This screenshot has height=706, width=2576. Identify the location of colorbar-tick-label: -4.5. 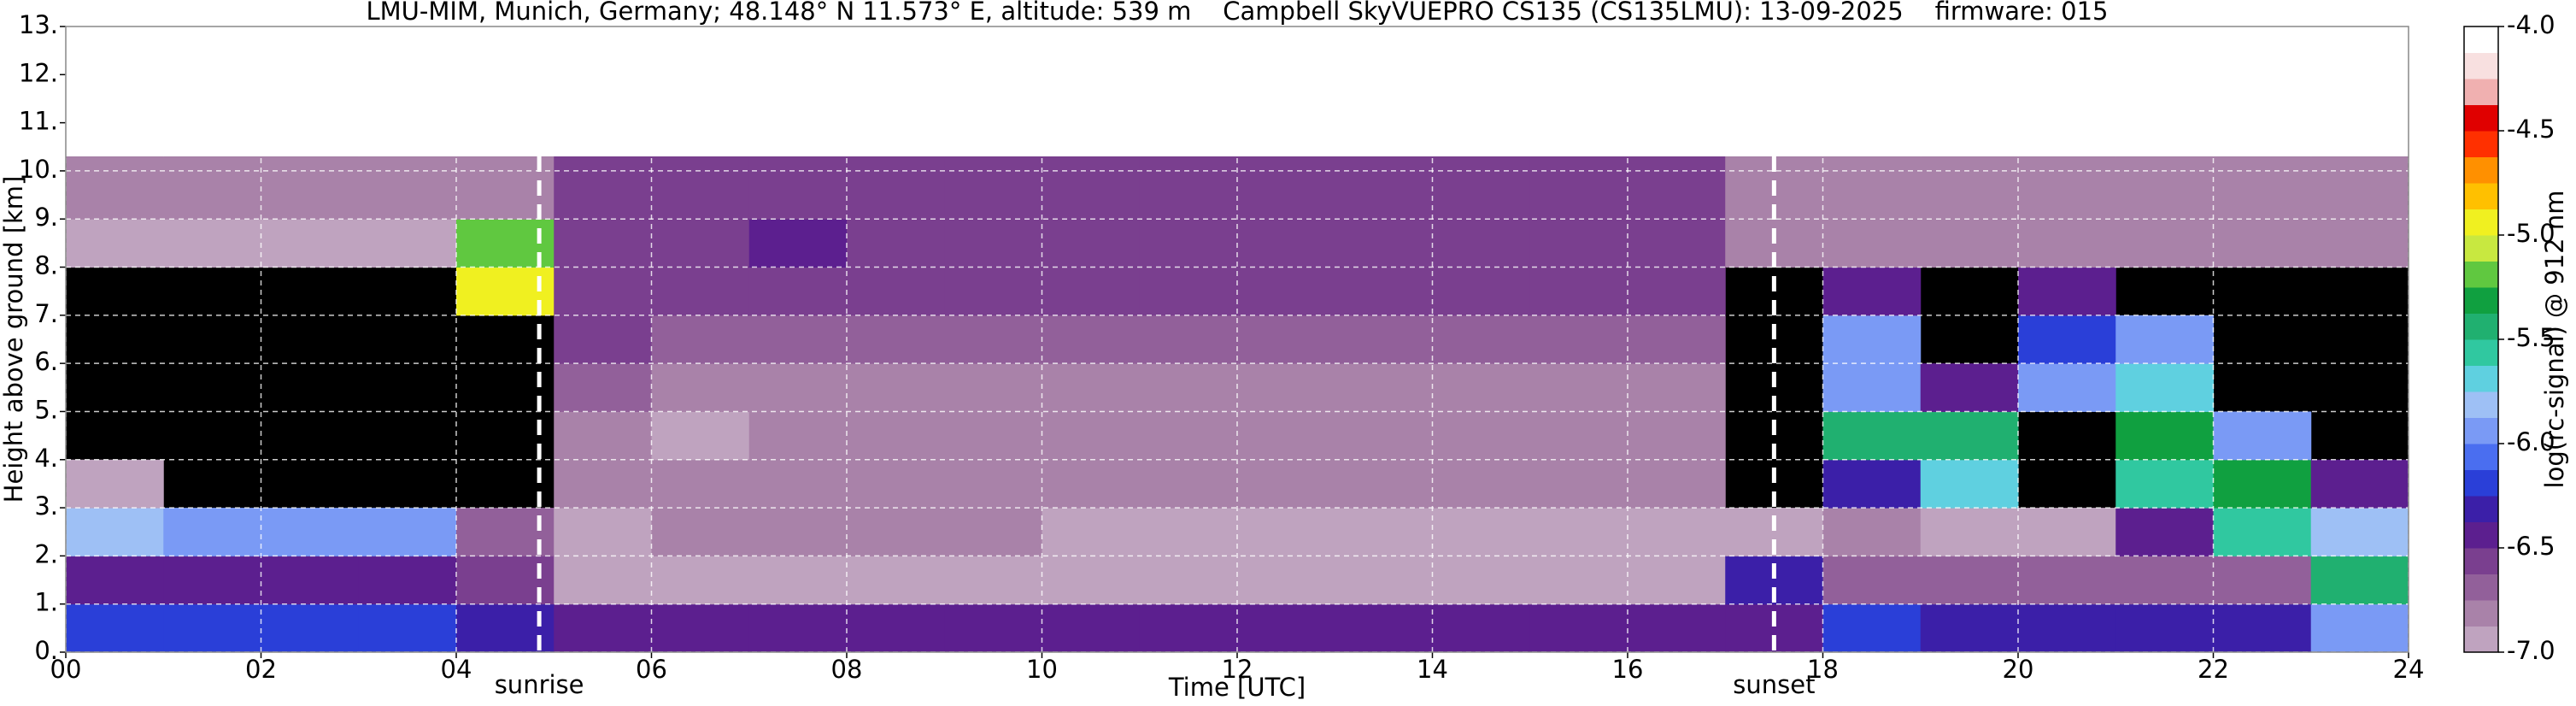
(2531, 129).